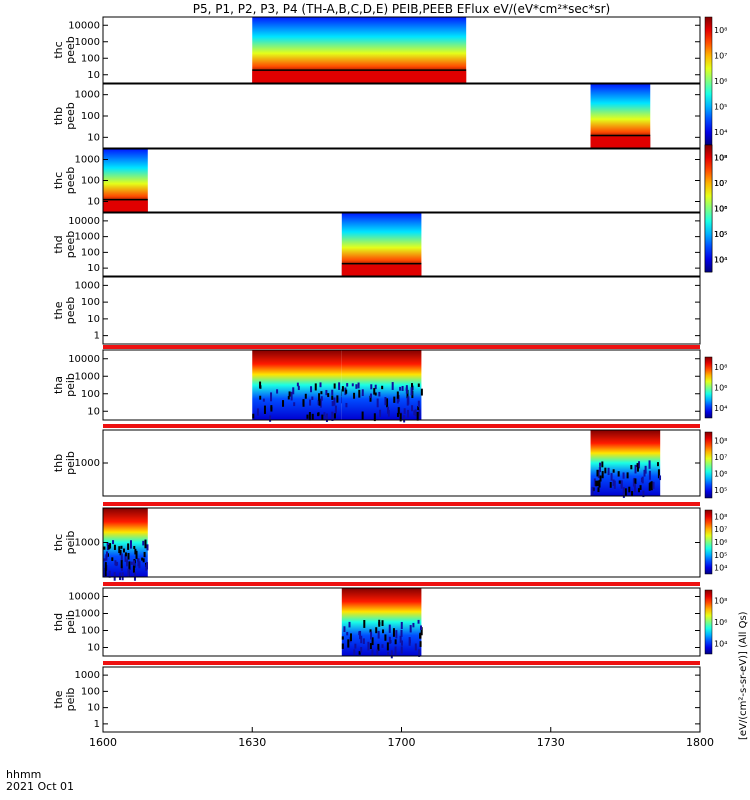  Describe the element at coordinates (84, 597) in the screenshot. I see `y-tick-label: 10000` at that location.